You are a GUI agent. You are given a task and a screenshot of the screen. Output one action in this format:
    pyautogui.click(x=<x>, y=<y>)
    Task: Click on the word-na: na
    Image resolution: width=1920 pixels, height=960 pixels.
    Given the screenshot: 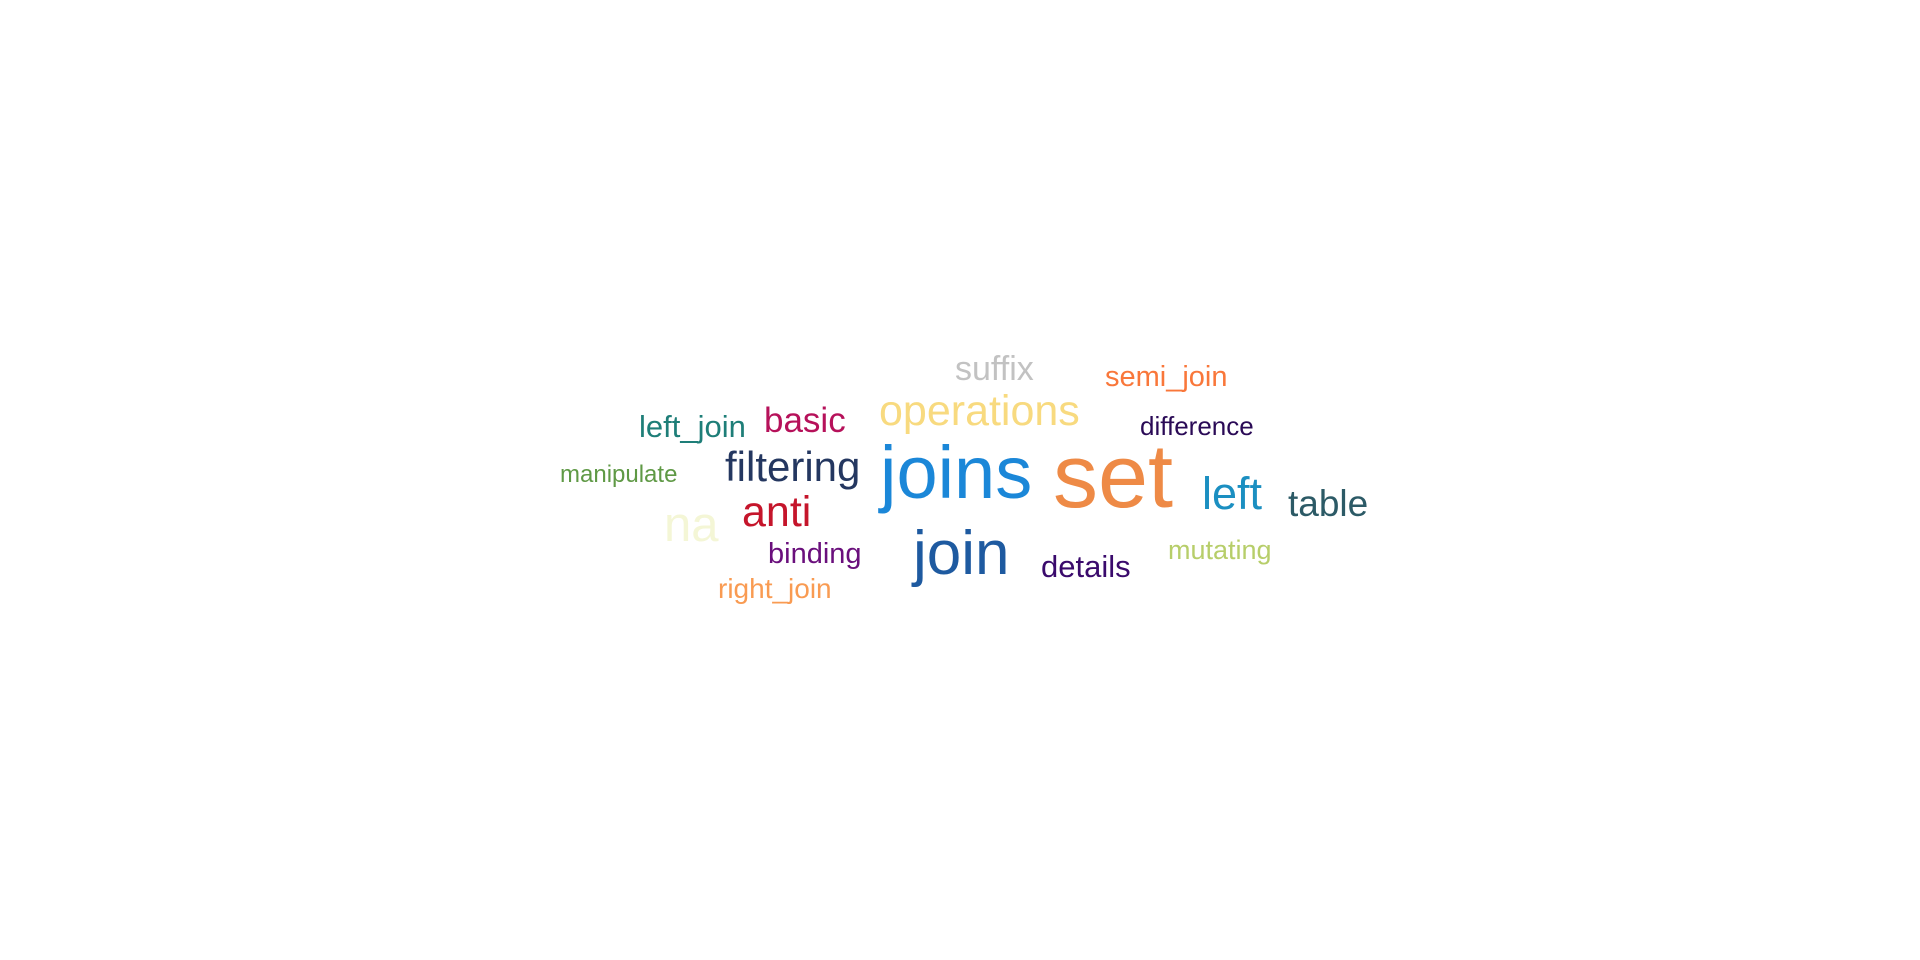 What is the action you would take?
    pyautogui.click(x=691, y=525)
    